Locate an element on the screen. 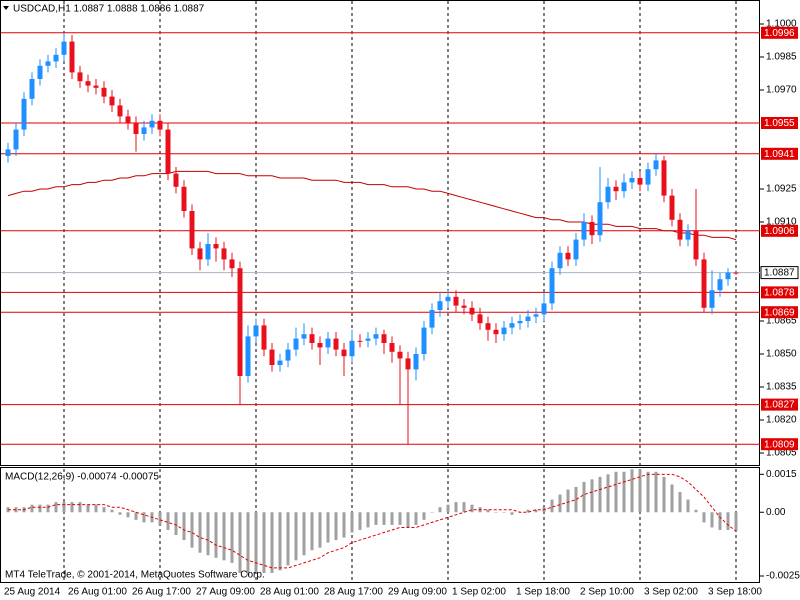  x-tick-label: 3 Sep 18:00 is located at coordinates (735, 592).